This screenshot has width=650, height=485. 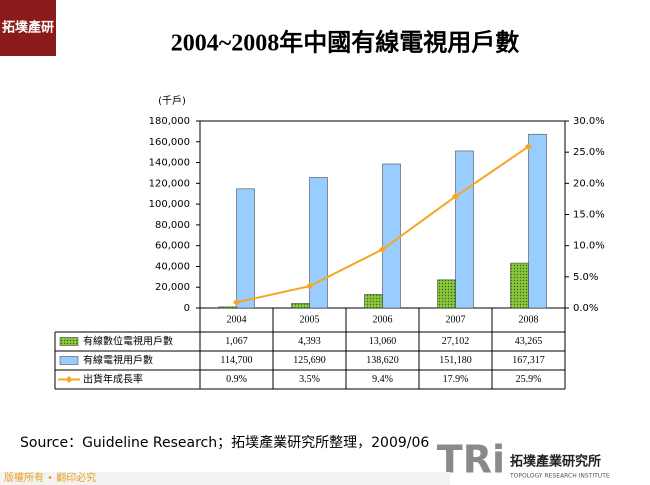 I want to click on logo-box, so click(x=28, y=28).